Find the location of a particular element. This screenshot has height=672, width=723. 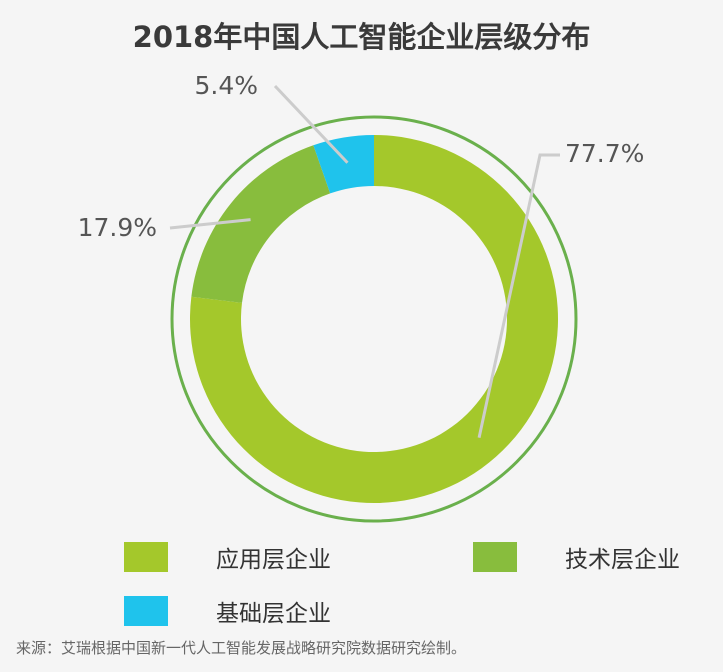

slice-technology is located at coordinates (261, 224).